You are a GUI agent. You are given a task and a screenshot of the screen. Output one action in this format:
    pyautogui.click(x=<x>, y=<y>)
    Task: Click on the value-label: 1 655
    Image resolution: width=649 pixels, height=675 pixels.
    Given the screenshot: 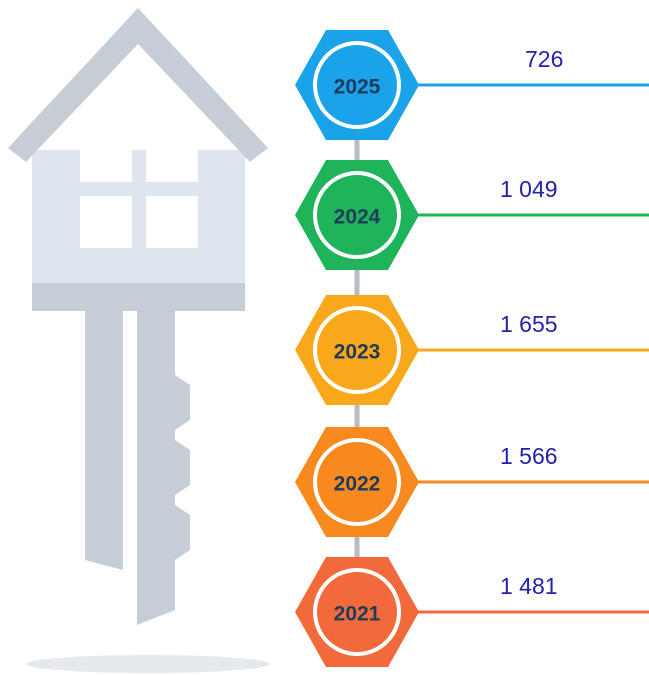 What is the action you would take?
    pyautogui.click(x=529, y=324)
    